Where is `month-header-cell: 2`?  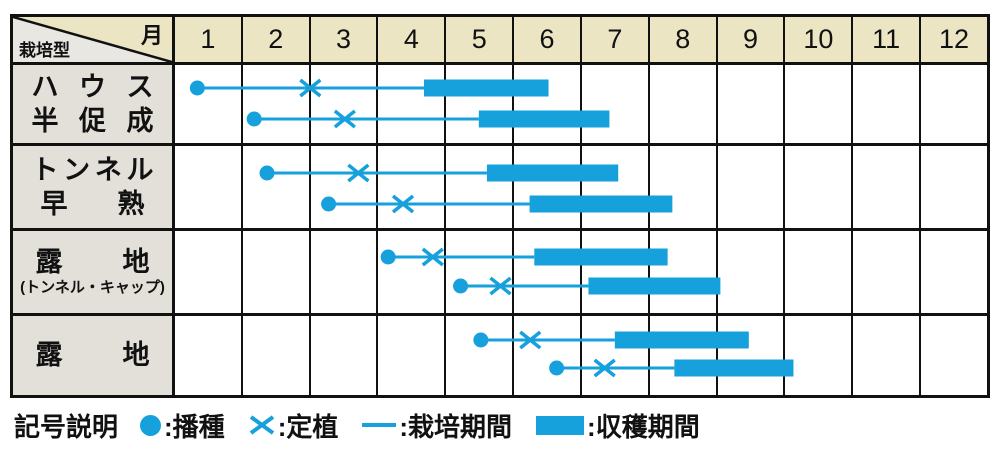
month-header-cell: 2 is located at coordinates (276, 39).